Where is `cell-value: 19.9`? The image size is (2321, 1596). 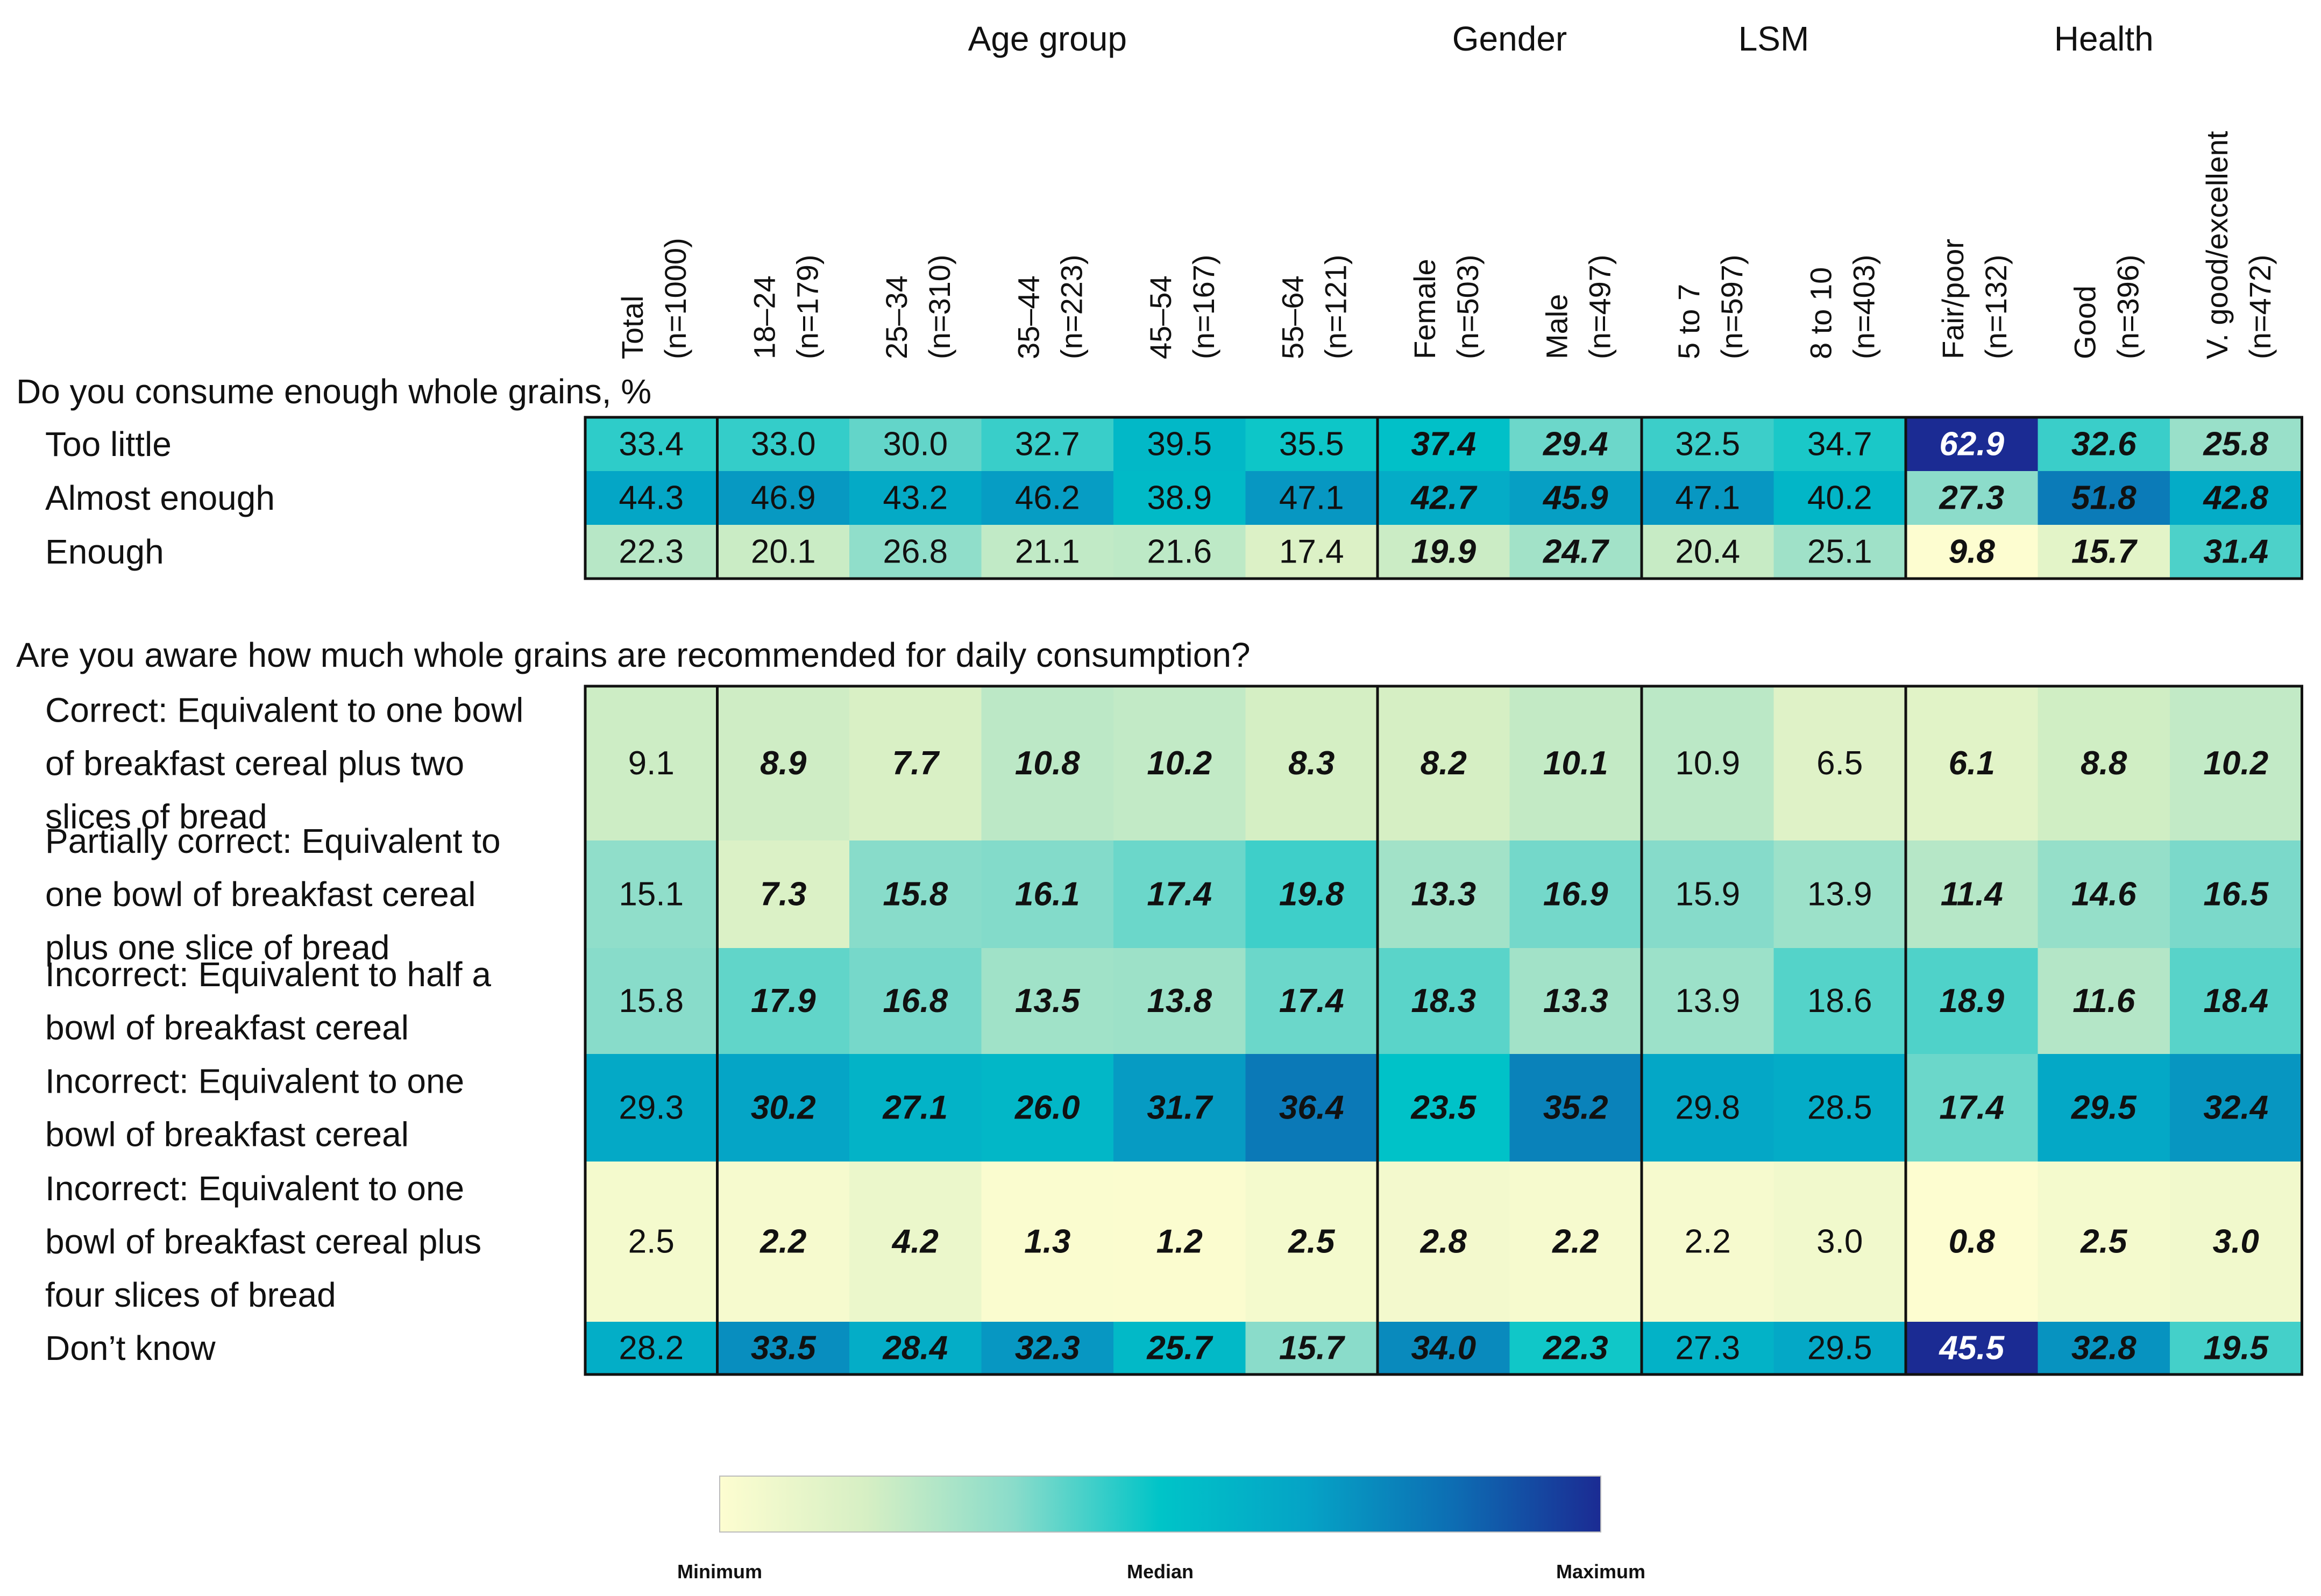
cell-value: 19.9 is located at coordinates (1443, 552).